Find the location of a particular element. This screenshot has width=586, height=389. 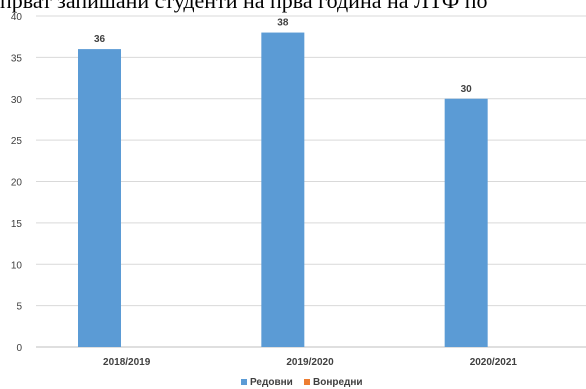

data-label: 30 is located at coordinates (467, 89).